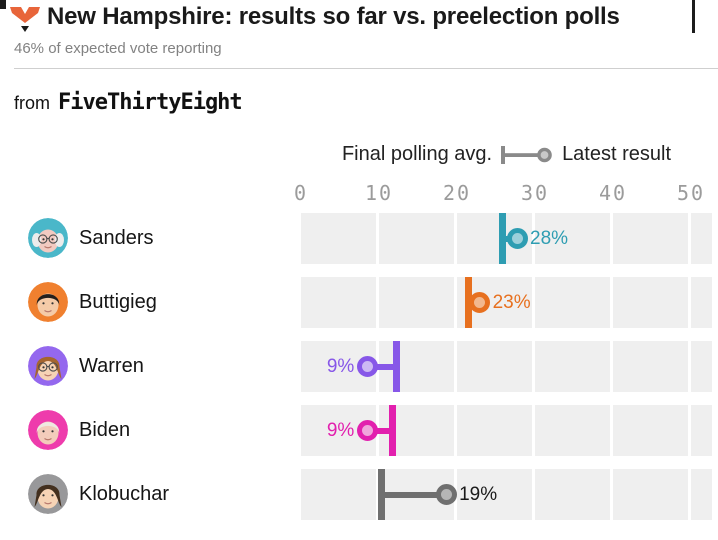  I want to click on axis-tick: 10, so click(379, 193).